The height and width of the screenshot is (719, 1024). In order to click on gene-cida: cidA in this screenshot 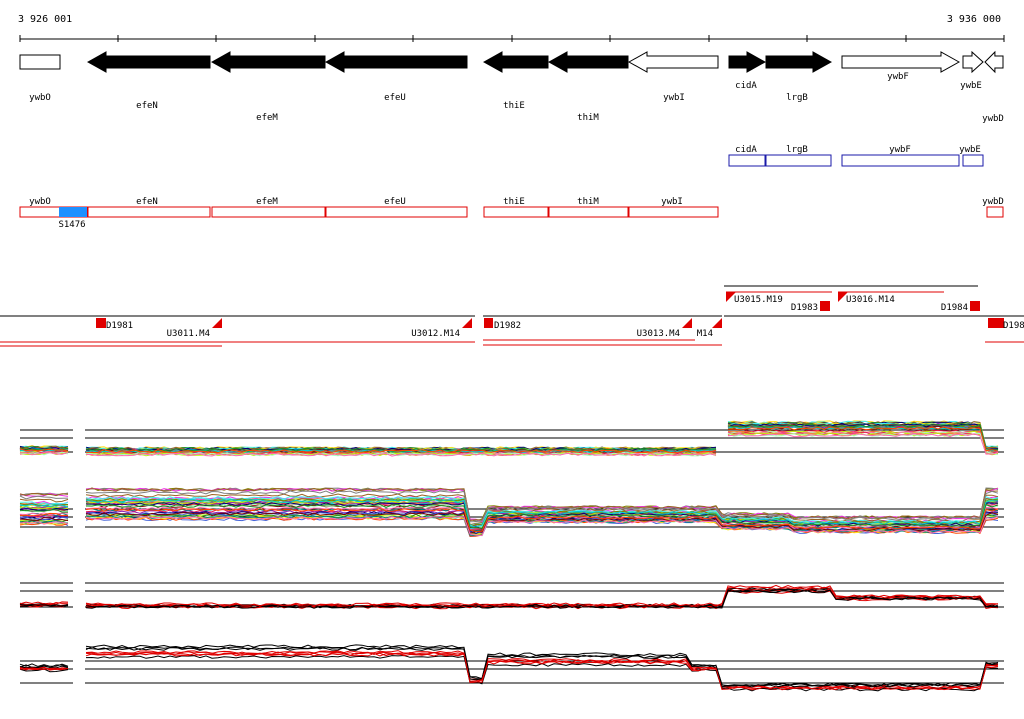, I will do `click(747, 71)`.